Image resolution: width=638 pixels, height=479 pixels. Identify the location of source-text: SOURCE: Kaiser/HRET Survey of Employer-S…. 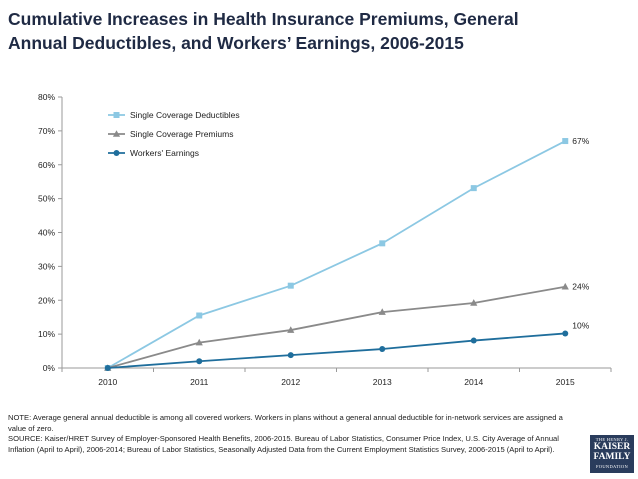
(283, 444).